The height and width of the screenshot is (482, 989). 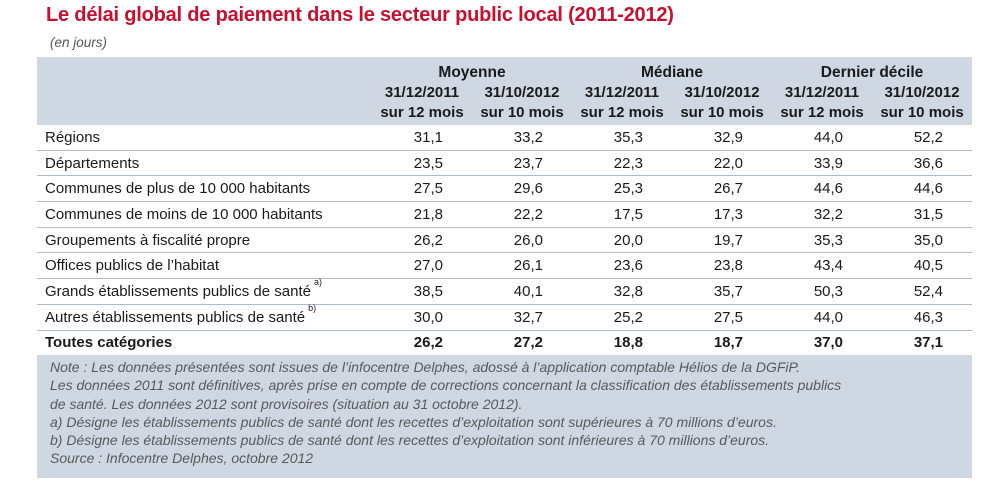 I want to click on table-cell: 23,6, so click(x=622, y=266).